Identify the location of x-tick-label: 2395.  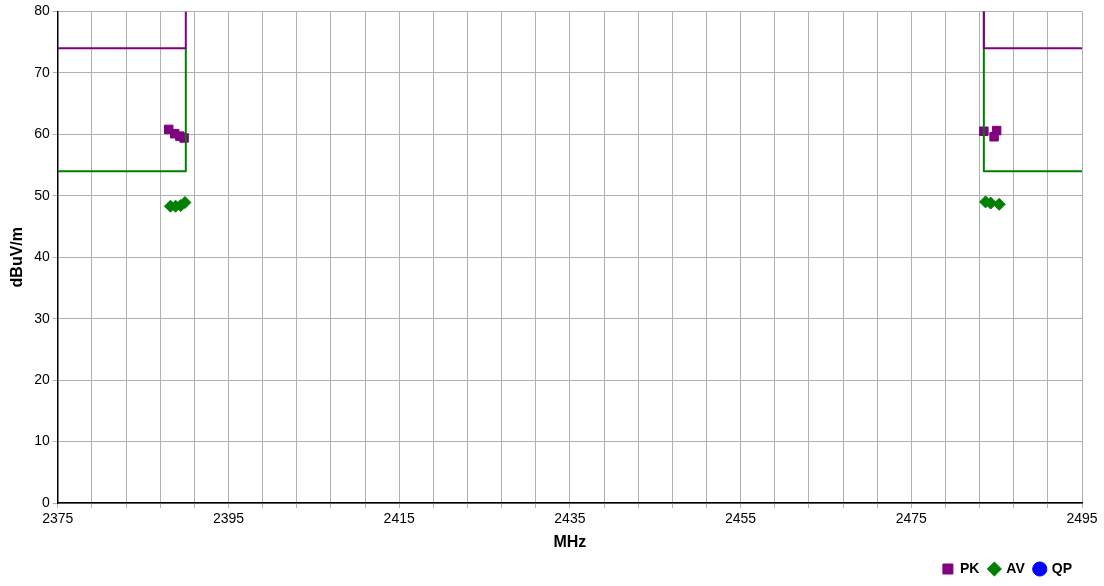
(228, 518).